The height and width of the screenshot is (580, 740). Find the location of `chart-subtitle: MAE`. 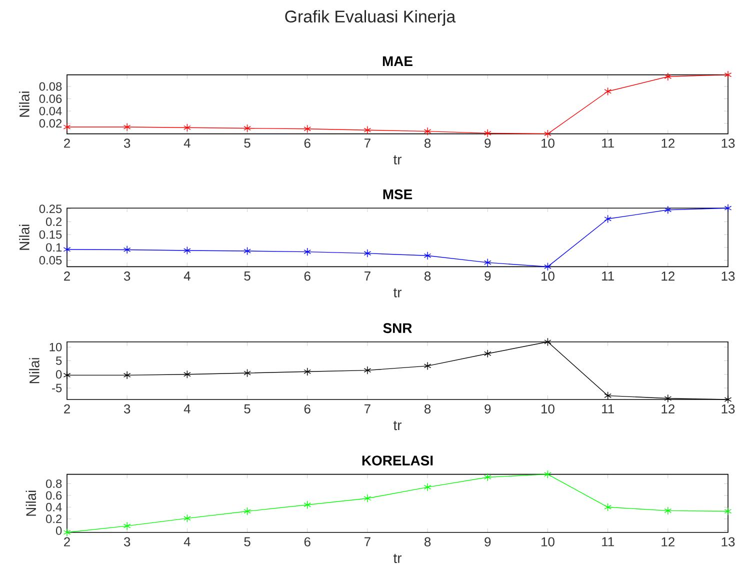

chart-subtitle: MAE is located at coordinates (397, 61).